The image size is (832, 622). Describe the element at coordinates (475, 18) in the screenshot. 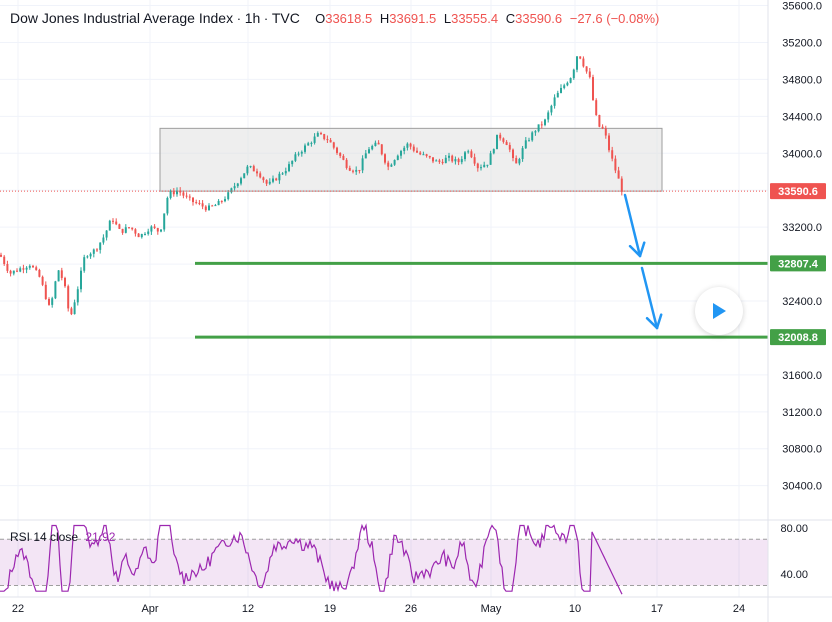

I see `low-value: 33555.4` at that location.